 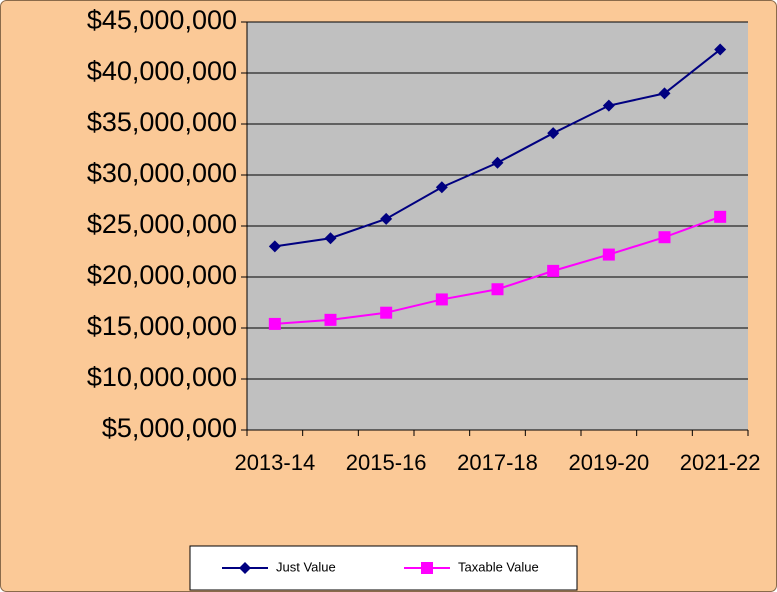 I want to click on y-tick-label: $45,000,000, so click(x=162, y=20).